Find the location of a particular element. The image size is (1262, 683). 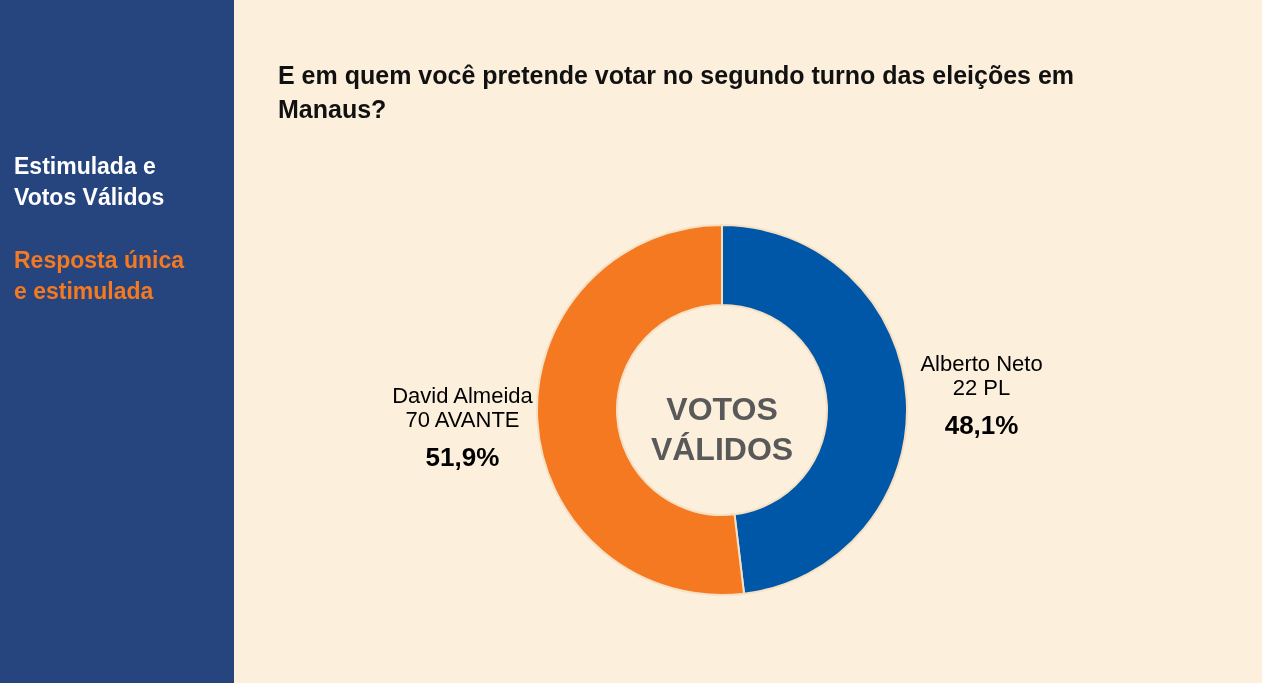

data-label: 51,9% is located at coordinates (462, 456).